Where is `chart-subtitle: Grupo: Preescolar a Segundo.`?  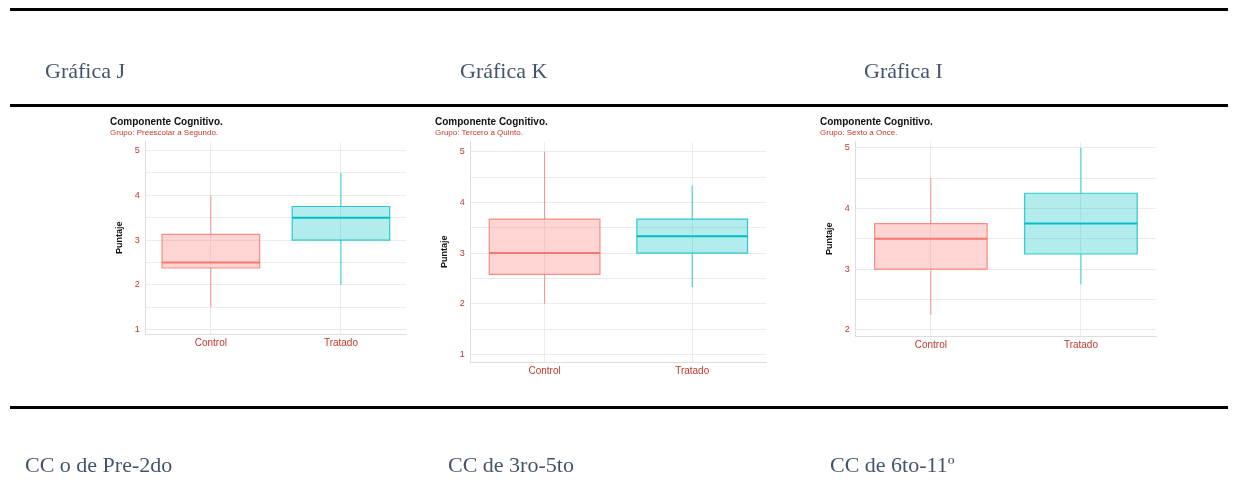 chart-subtitle: Grupo: Preescolar a Segundo. is located at coordinates (164, 132).